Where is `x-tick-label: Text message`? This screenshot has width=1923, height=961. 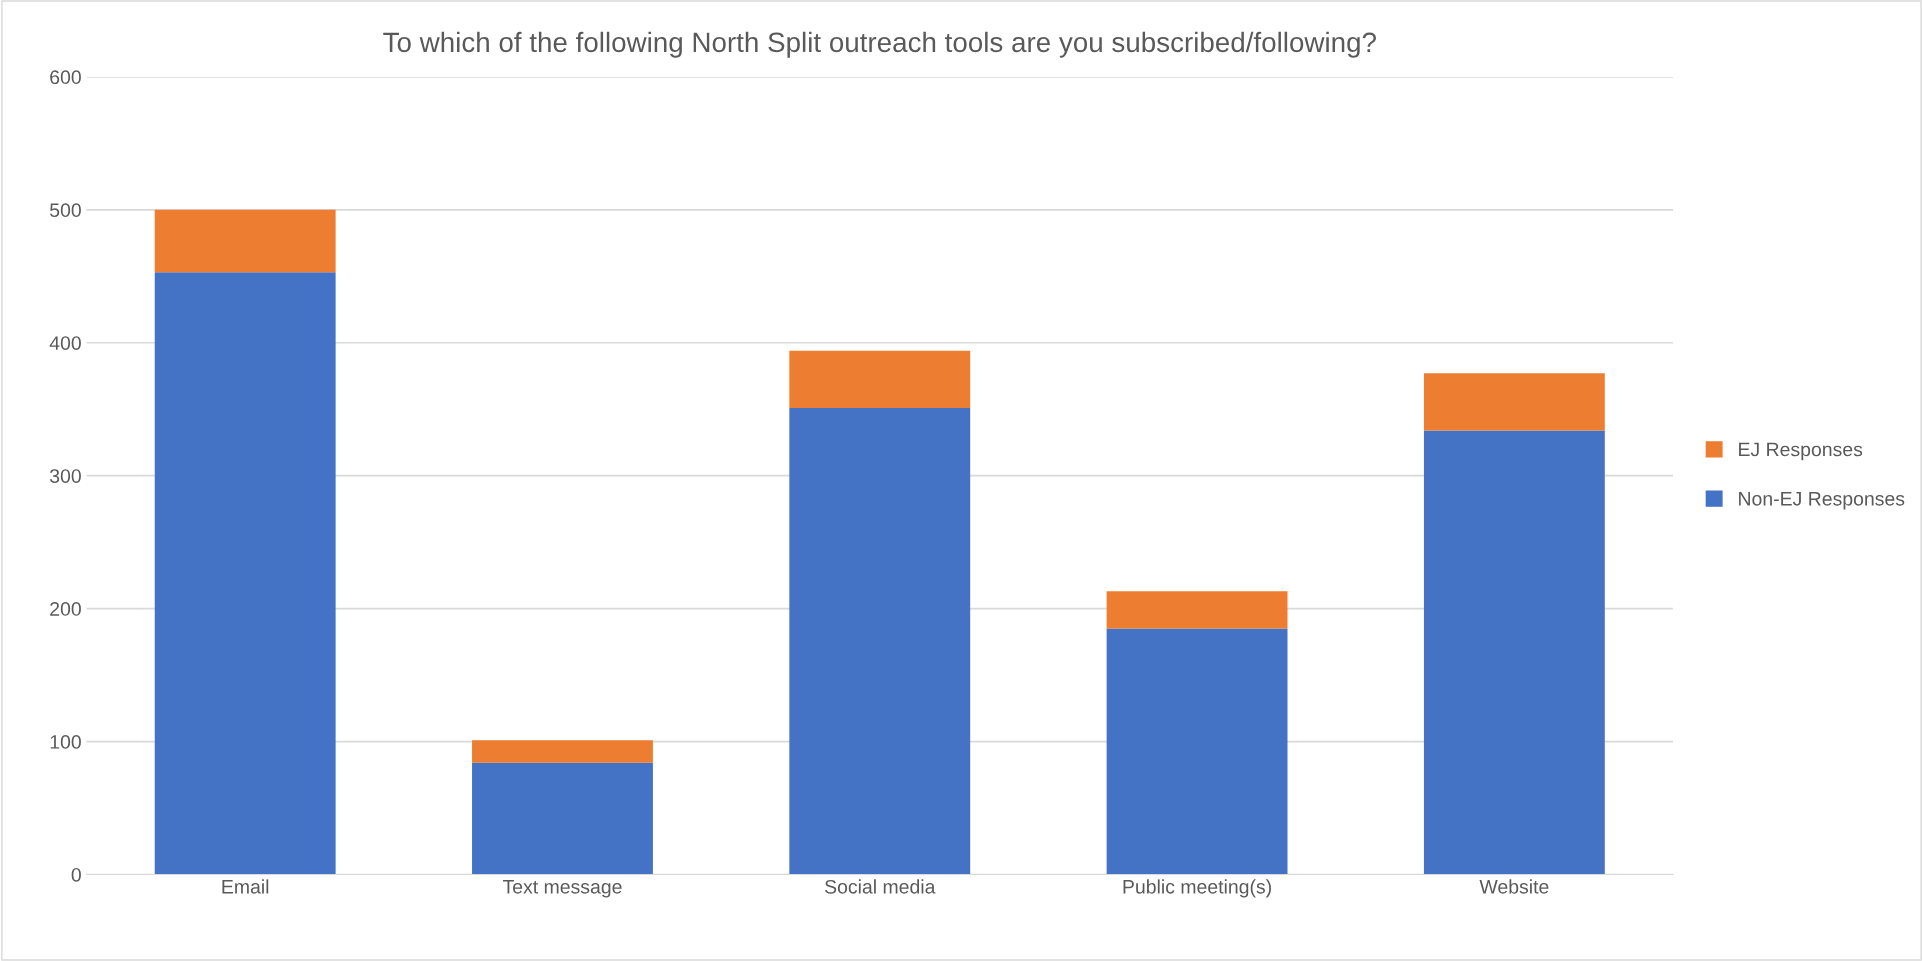 x-tick-label: Text message is located at coordinates (562, 889).